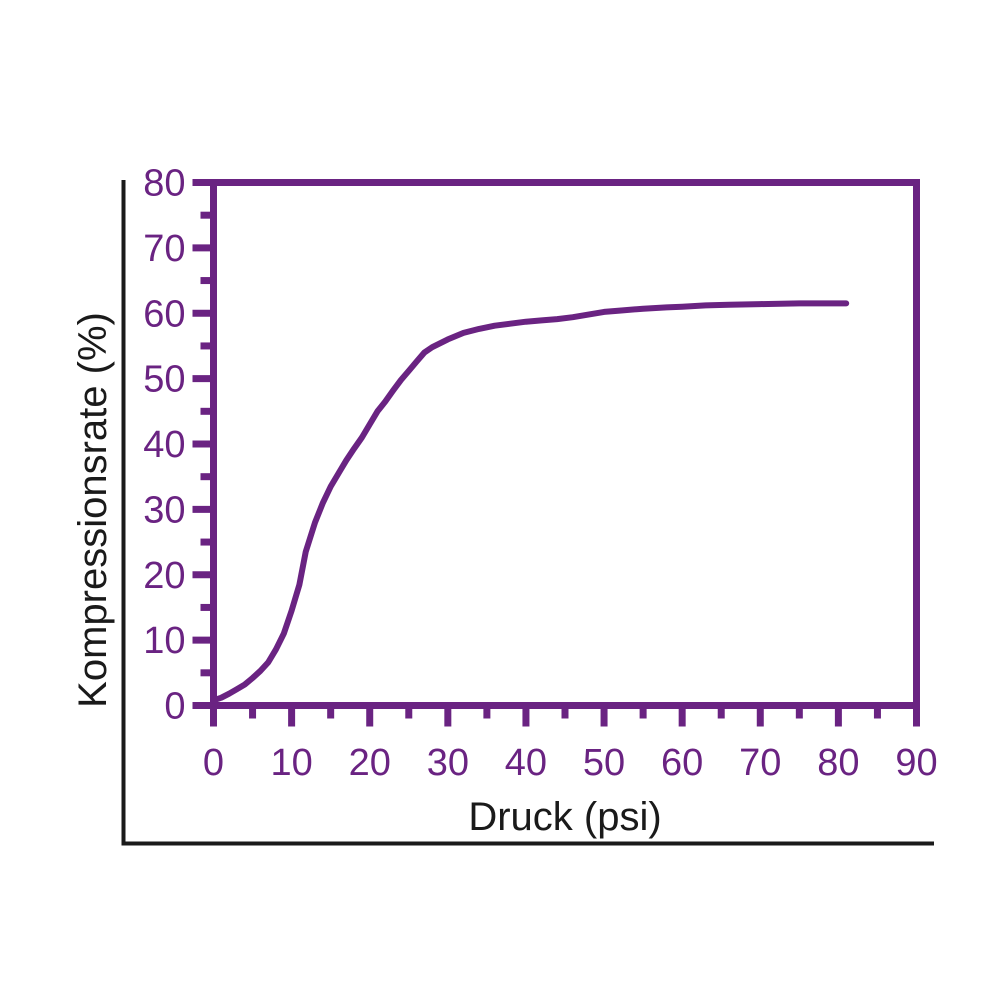 This screenshot has height=1000, width=1000. Describe the element at coordinates (291, 763) in the screenshot. I see `x-tick-label: 10` at that location.